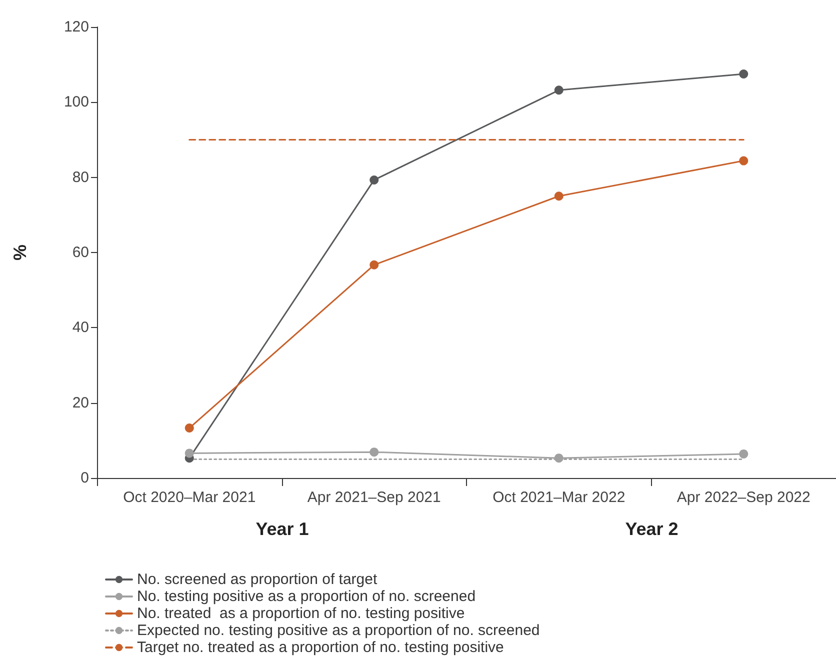  What do you see at coordinates (320, 647) in the screenshot?
I see `legend-label: Target no. treated as a proportion of no. testing positive` at bounding box center [320, 647].